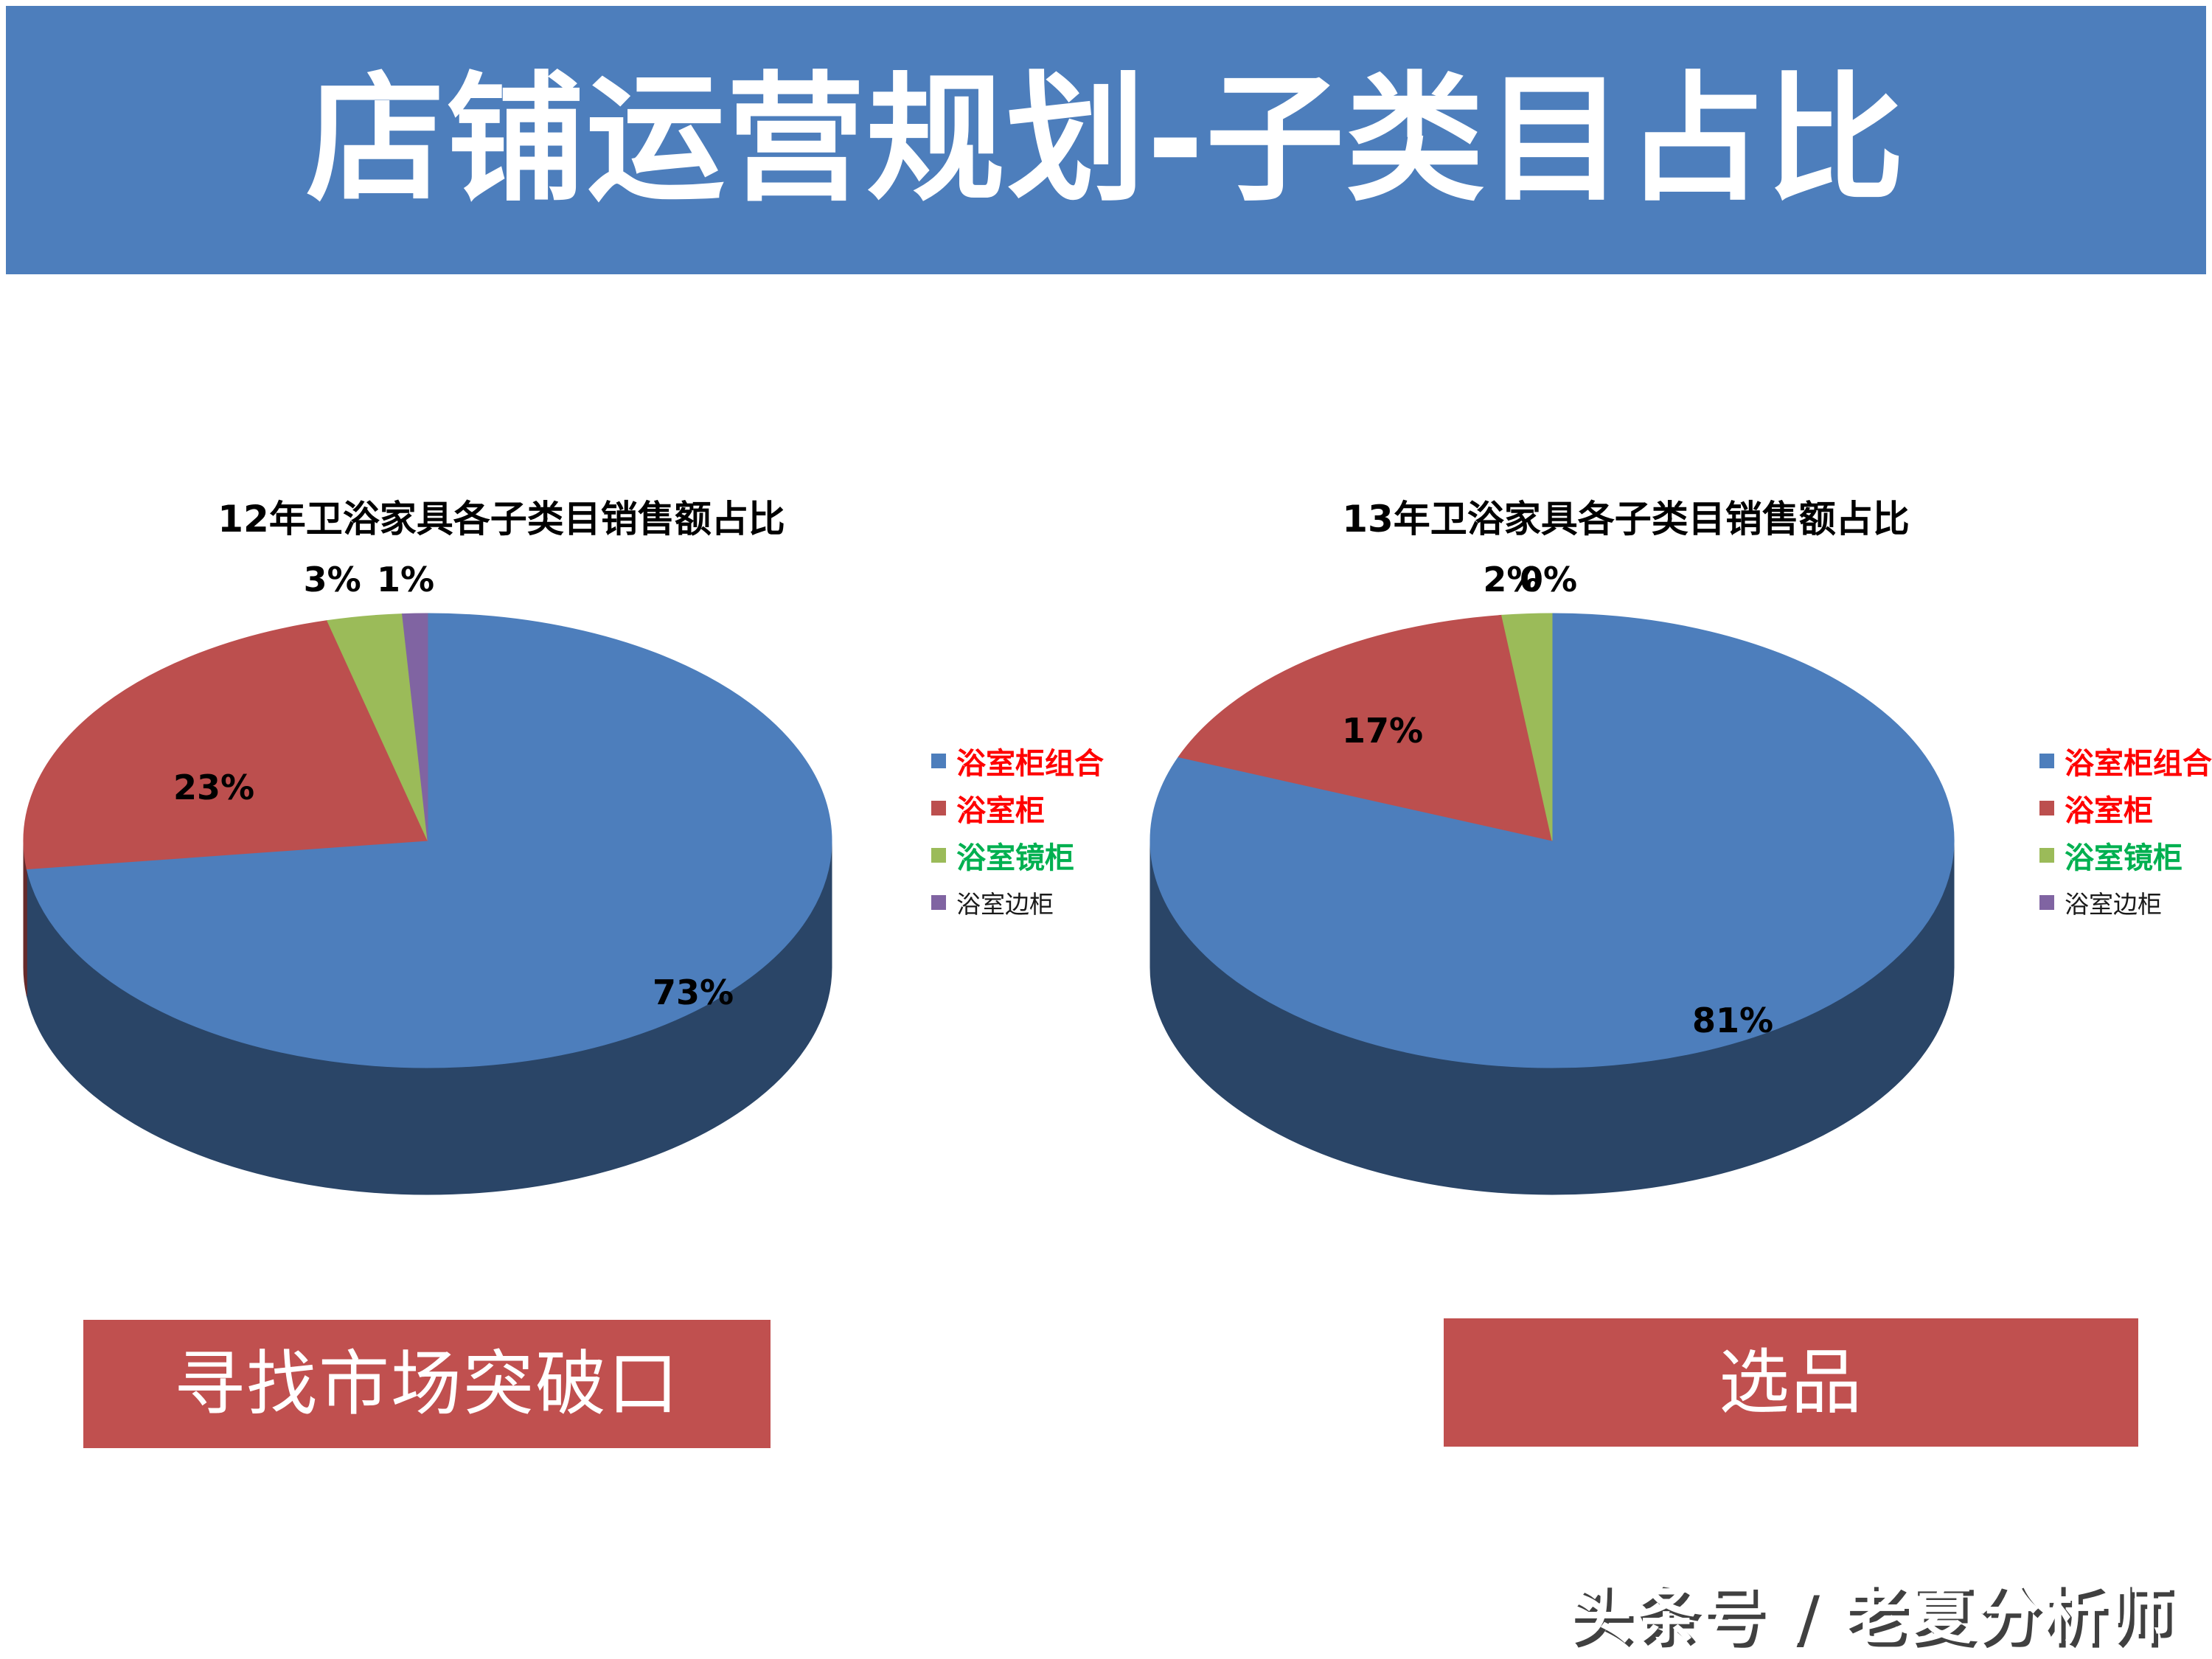 The width and height of the screenshot is (2212, 1659). I want to click on chart-title-left: 12年卫浴家具各子类目销售额占比, so click(501, 519).